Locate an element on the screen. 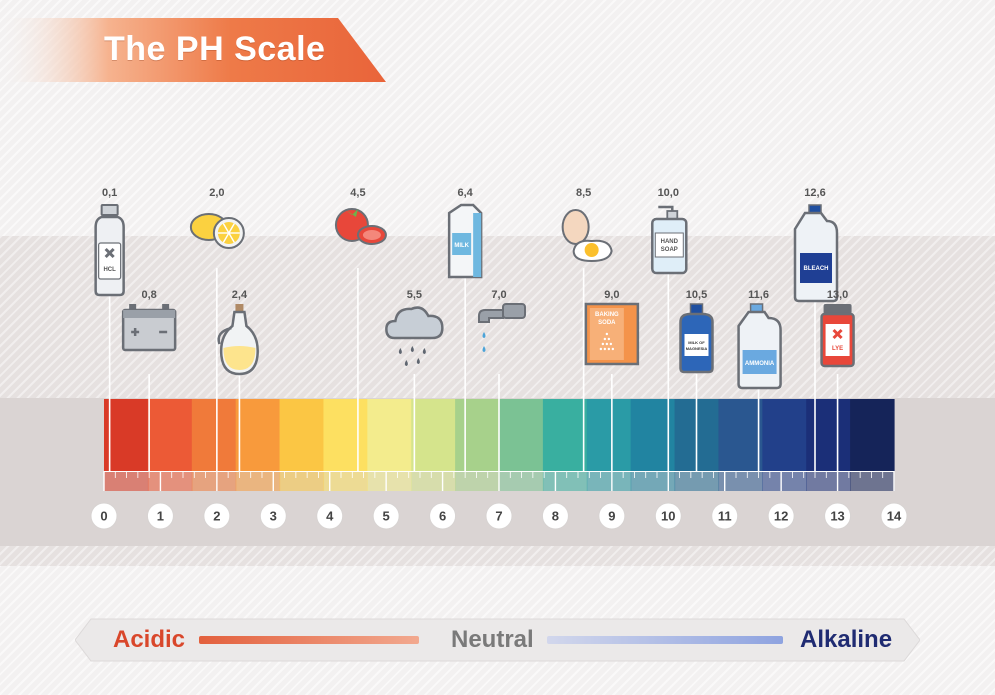 The height and width of the screenshot is (695, 995). ph-value-label: 4,5 is located at coordinates (357, 193).